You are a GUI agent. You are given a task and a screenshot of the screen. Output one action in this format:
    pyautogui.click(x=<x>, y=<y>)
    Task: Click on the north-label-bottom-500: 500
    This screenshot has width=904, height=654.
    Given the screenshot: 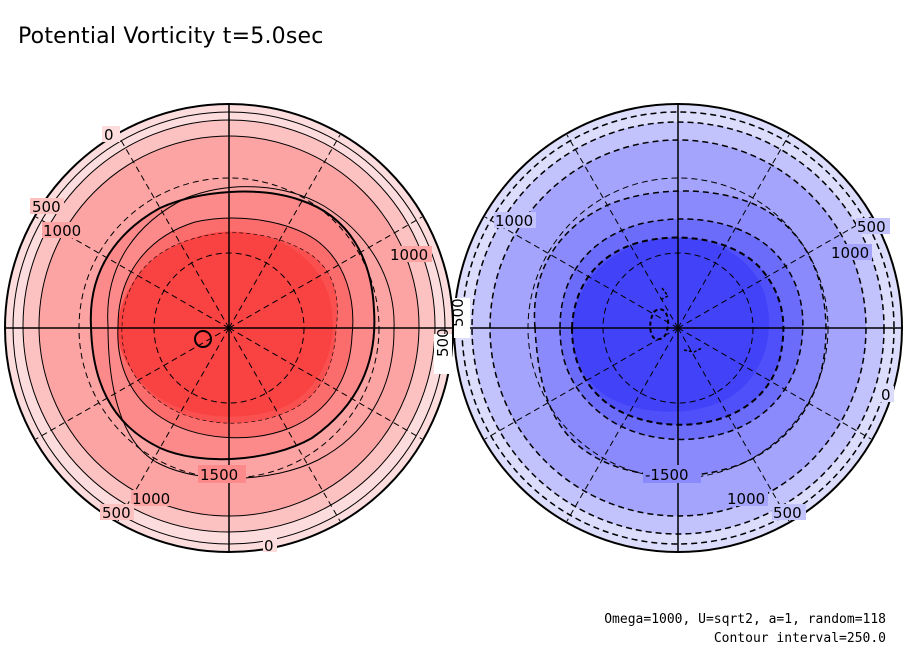 What is the action you would take?
    pyautogui.click(x=116, y=513)
    